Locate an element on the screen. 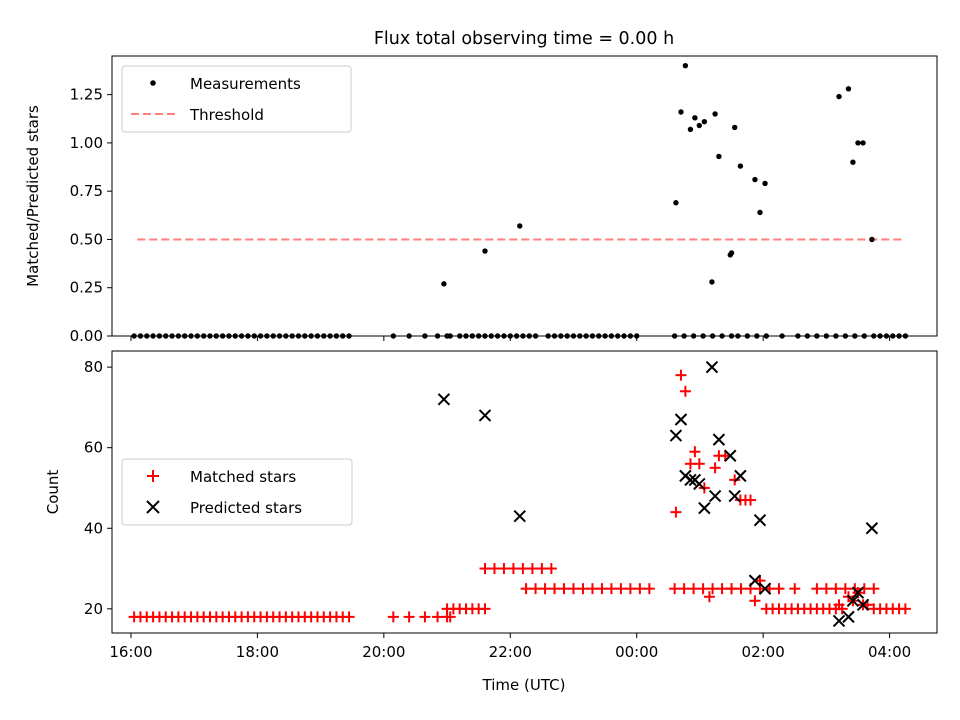 This screenshot has height=720, width=960. legend-matched-label: Matched stars is located at coordinates (243, 477).